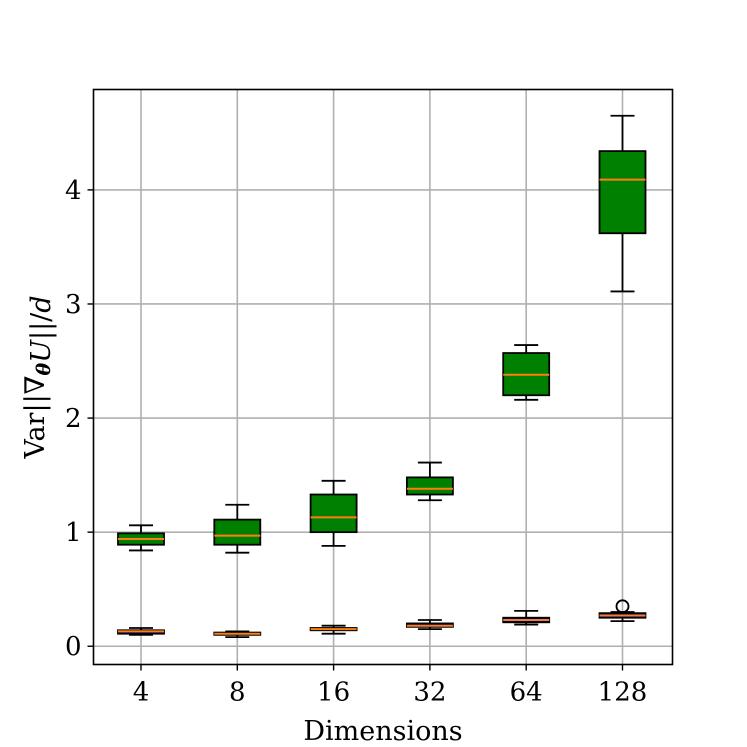  Describe the element at coordinates (237, 693) in the screenshot. I see `x-tick-label: 8` at that location.